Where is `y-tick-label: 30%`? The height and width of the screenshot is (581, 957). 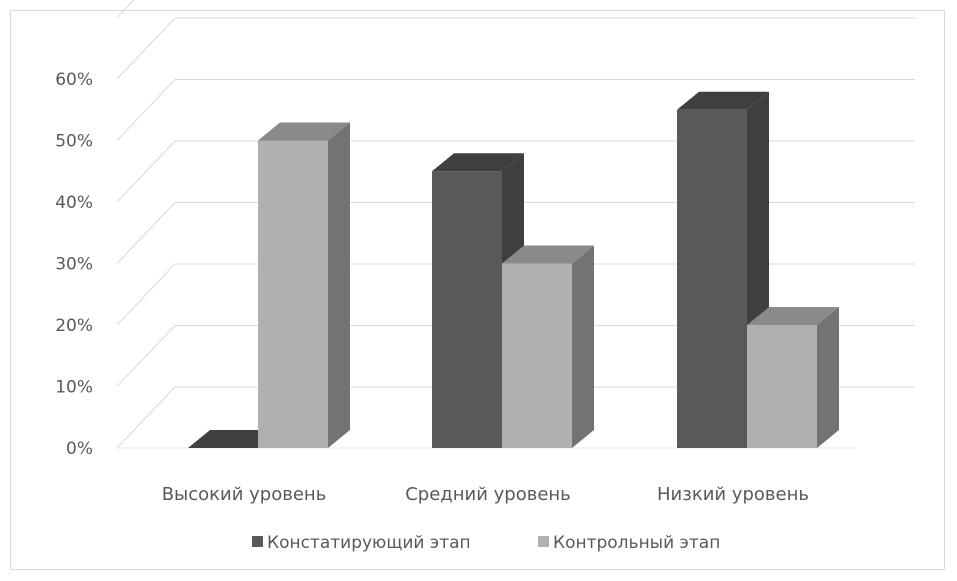 y-tick-label: 30% is located at coordinates (74, 265).